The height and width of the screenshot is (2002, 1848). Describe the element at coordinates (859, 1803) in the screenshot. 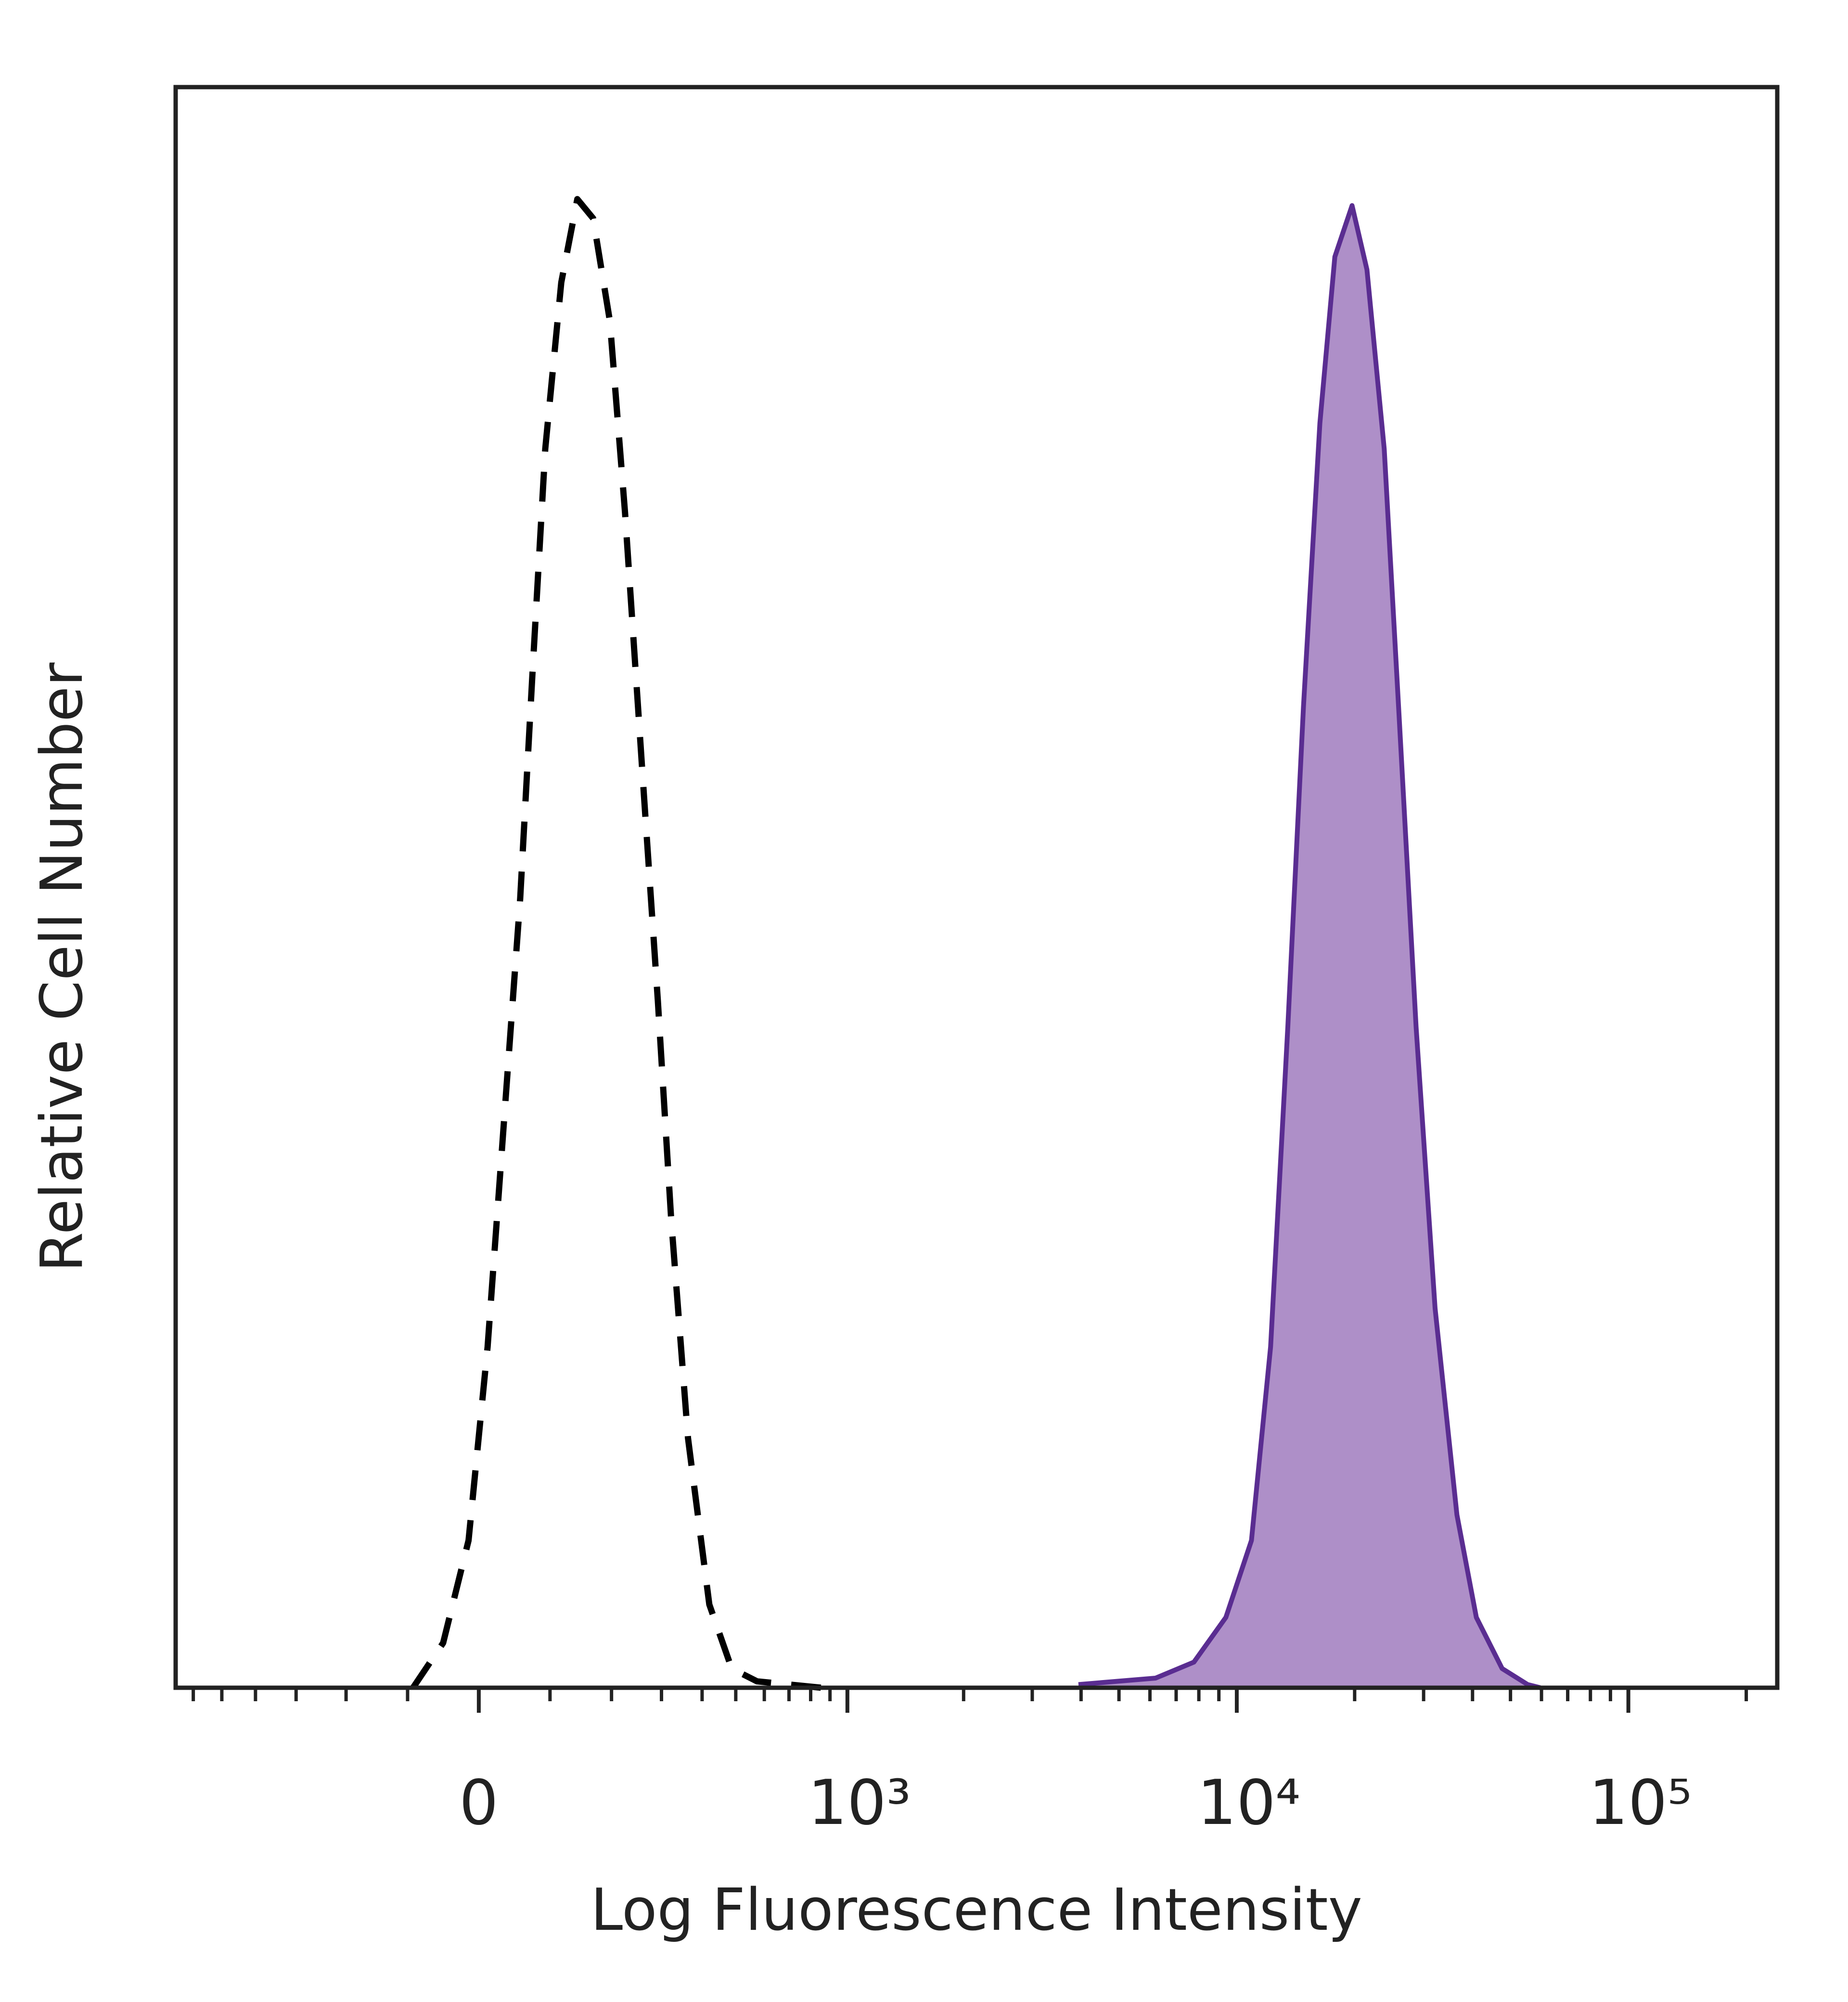

I see `x-tick-label: 10³` at that location.